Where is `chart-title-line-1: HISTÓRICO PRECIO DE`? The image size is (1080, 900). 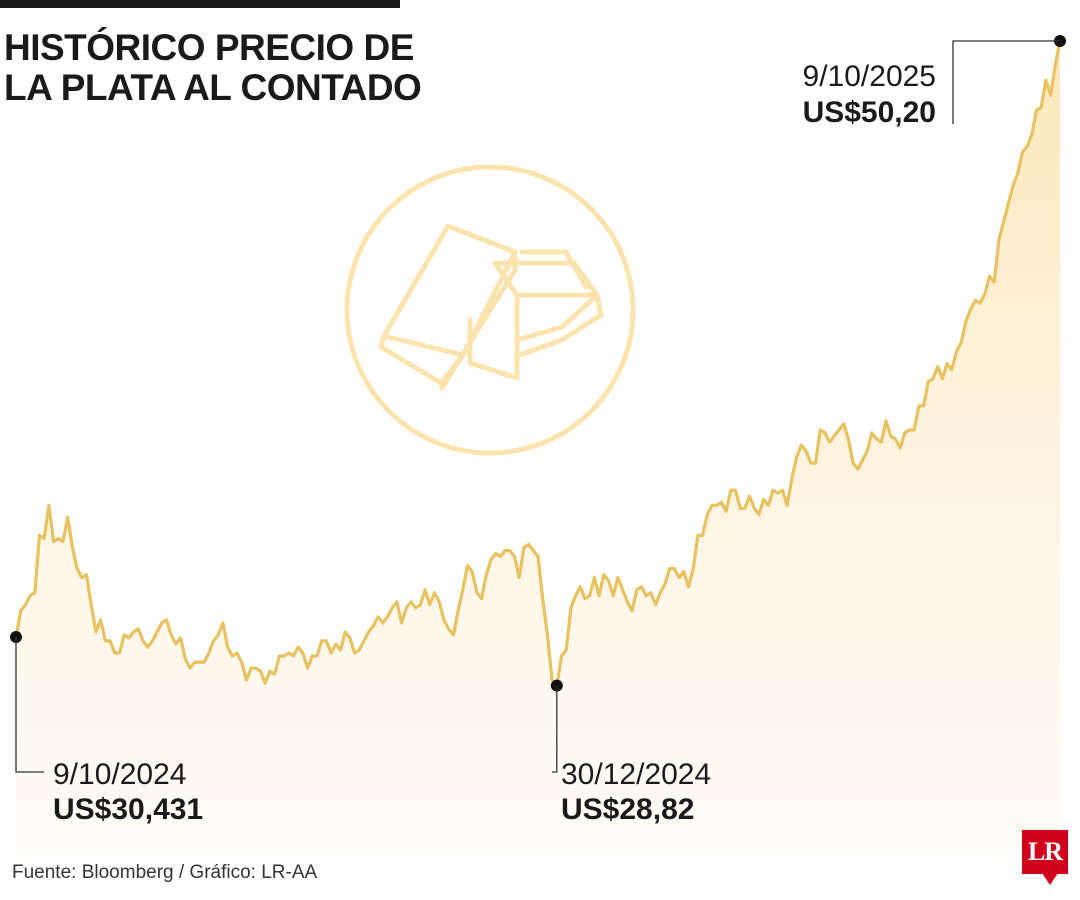 chart-title-line-1: HISTÓRICO PRECIO DE is located at coordinates (209, 47).